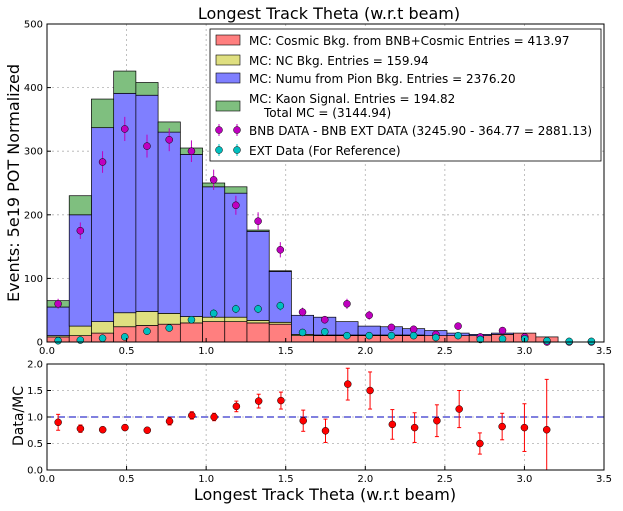  What do you see at coordinates (228, 130) in the screenshot?
I see `legend-marker-bnb-data` at bounding box center [228, 130].